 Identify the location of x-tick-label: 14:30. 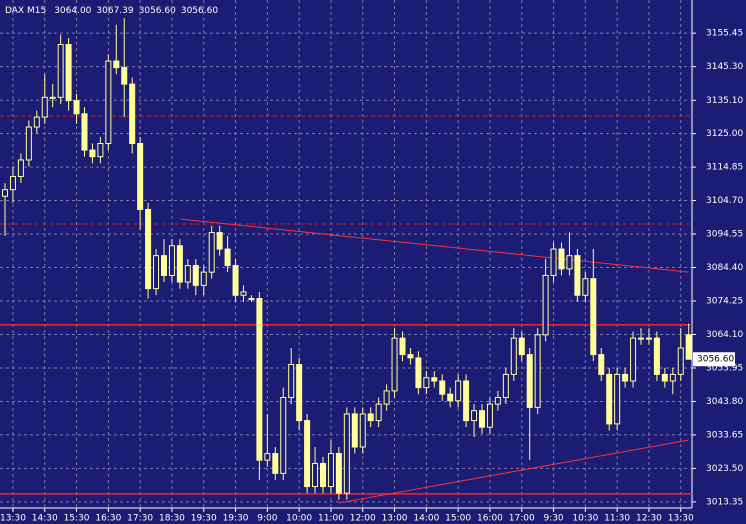
(45, 519).